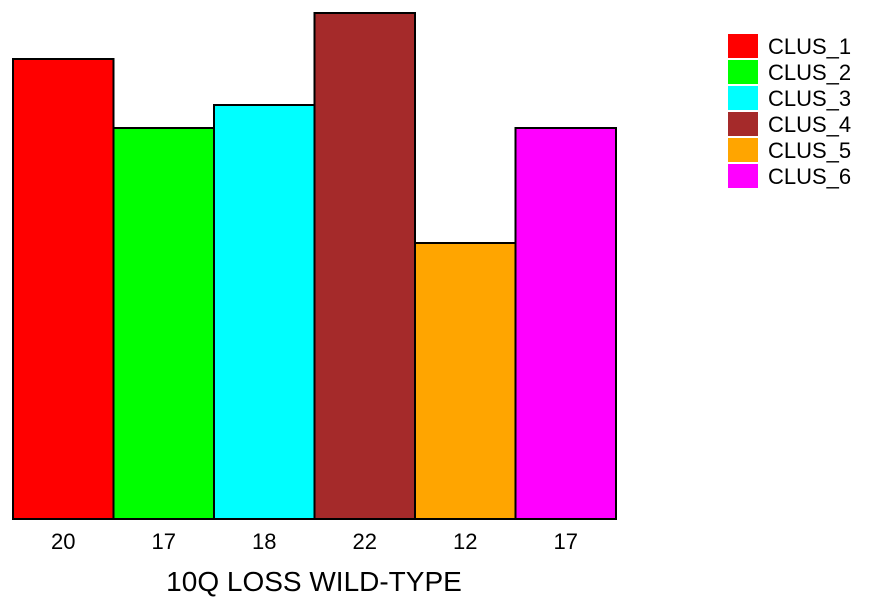 This screenshot has height=602, width=888. Describe the element at coordinates (809, 150) in the screenshot. I see `legend-label: CLUS_5` at that location.